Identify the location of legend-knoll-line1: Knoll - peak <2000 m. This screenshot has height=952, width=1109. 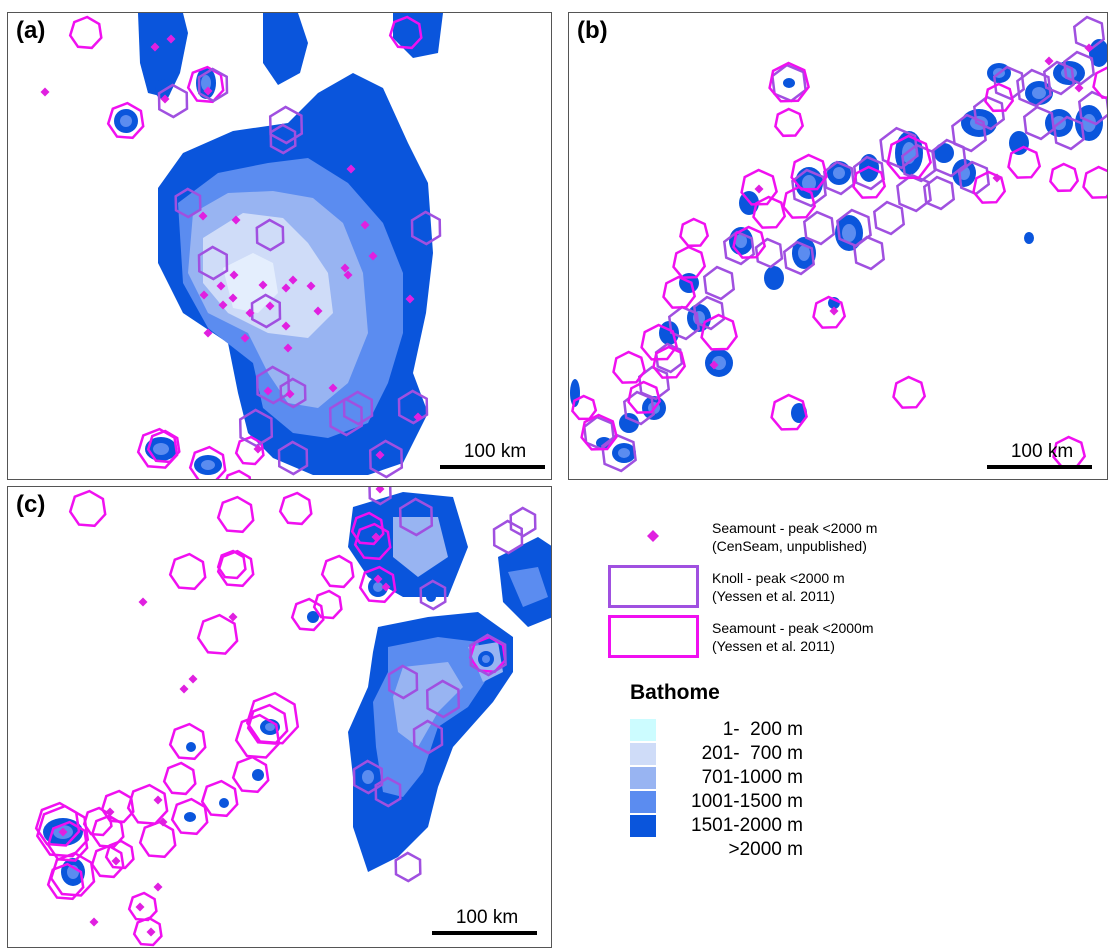
(778, 578).